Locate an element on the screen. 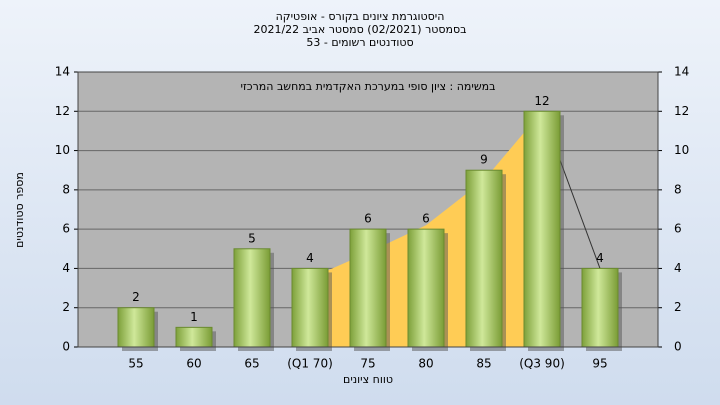  y2-tick-label: 14 is located at coordinates (681, 72).